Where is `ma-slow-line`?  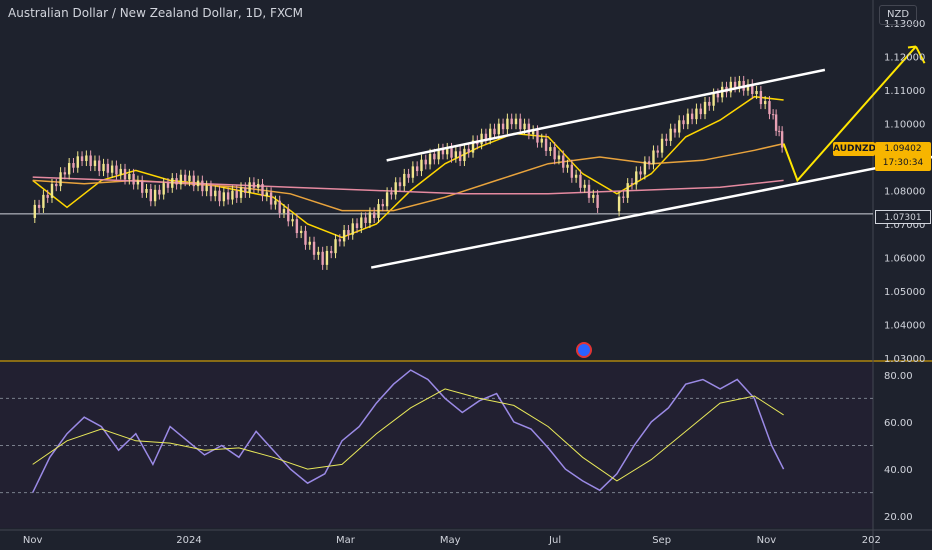
ma-slow-line is located at coordinates (408, 185).